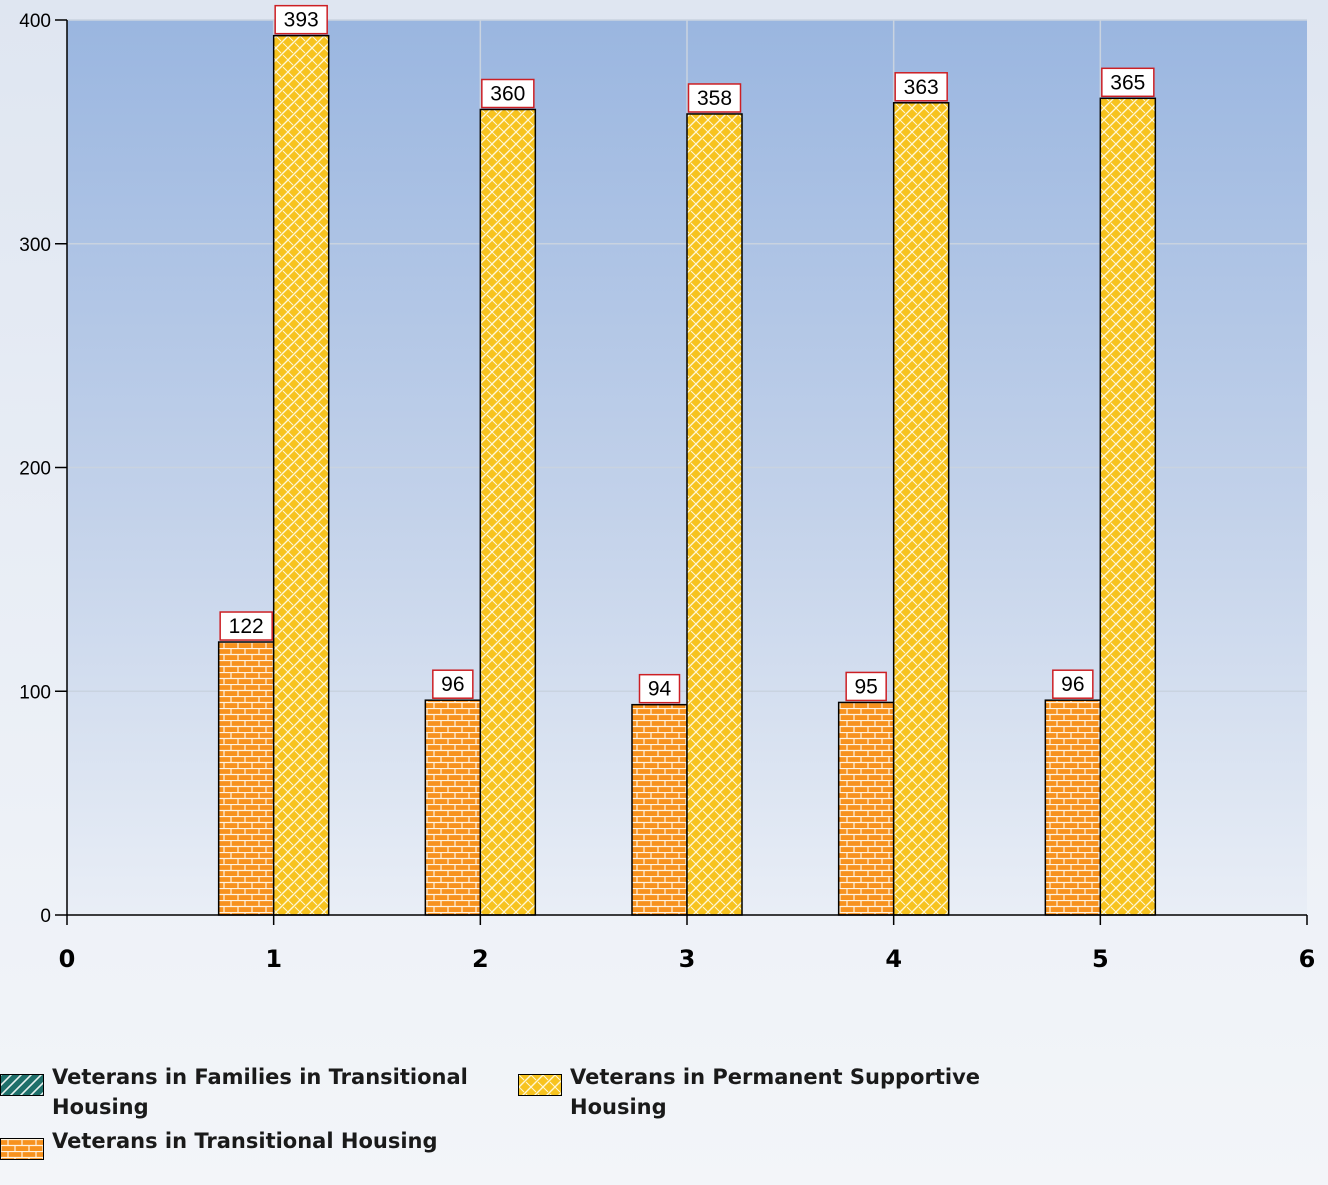 This screenshot has width=1328, height=1185. I want to click on data-label: 122, so click(246, 626).